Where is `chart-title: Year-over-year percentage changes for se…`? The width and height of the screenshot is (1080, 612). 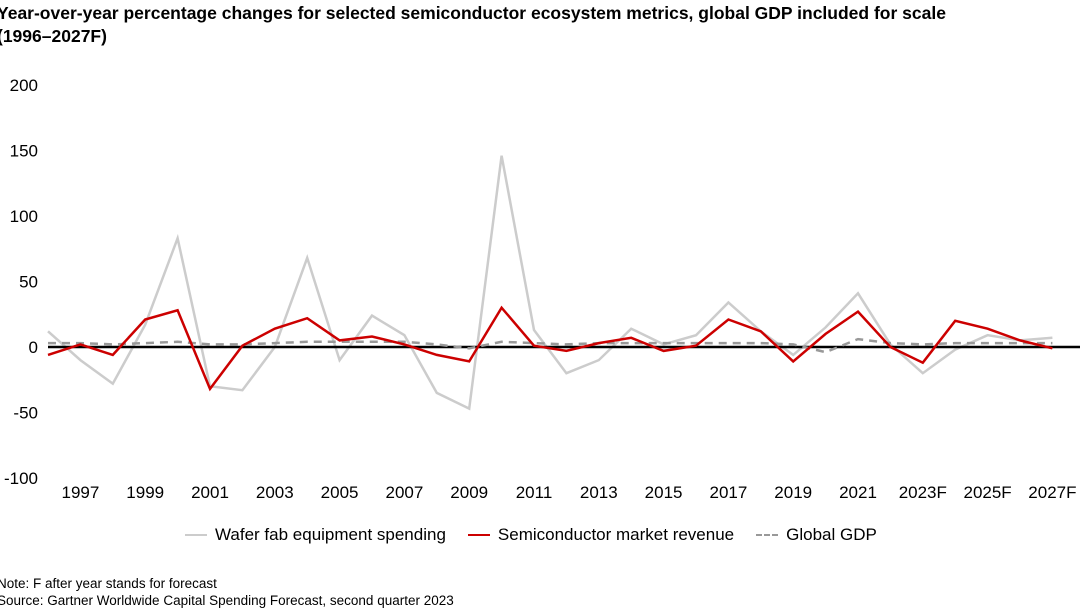
chart-title: Year-over-year percentage changes for se… is located at coordinates (473, 24).